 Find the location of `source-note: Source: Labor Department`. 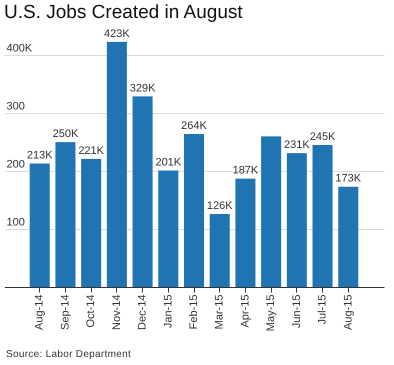

source-note: Source: Labor Department is located at coordinates (69, 354).